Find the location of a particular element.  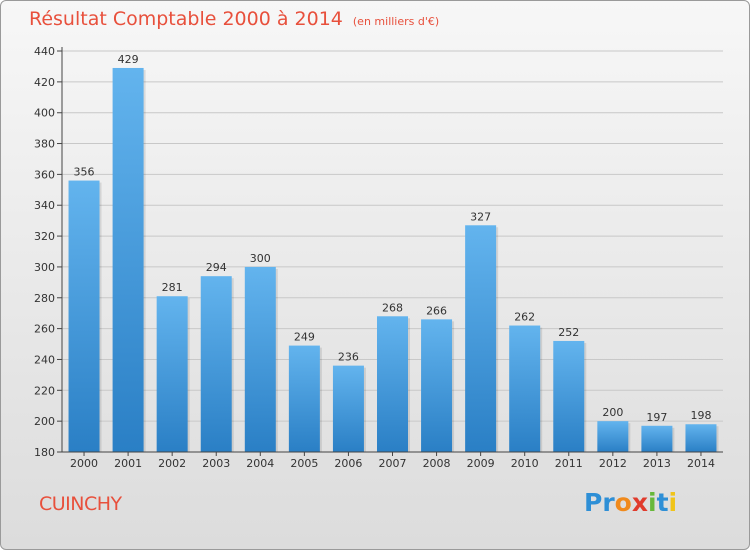

commune-name: CUINCHY is located at coordinates (80, 504).